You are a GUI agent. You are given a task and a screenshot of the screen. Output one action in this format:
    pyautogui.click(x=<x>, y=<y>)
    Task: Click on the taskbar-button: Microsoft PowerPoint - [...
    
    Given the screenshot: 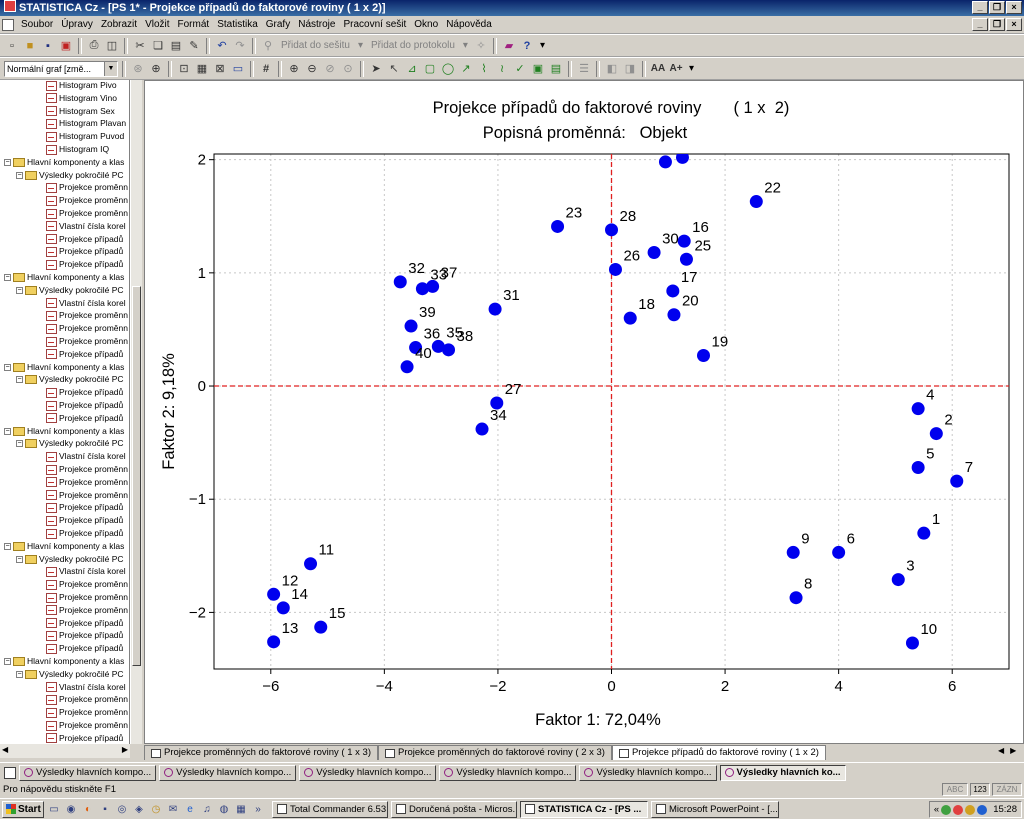 What is the action you would take?
    pyautogui.click(x=715, y=809)
    